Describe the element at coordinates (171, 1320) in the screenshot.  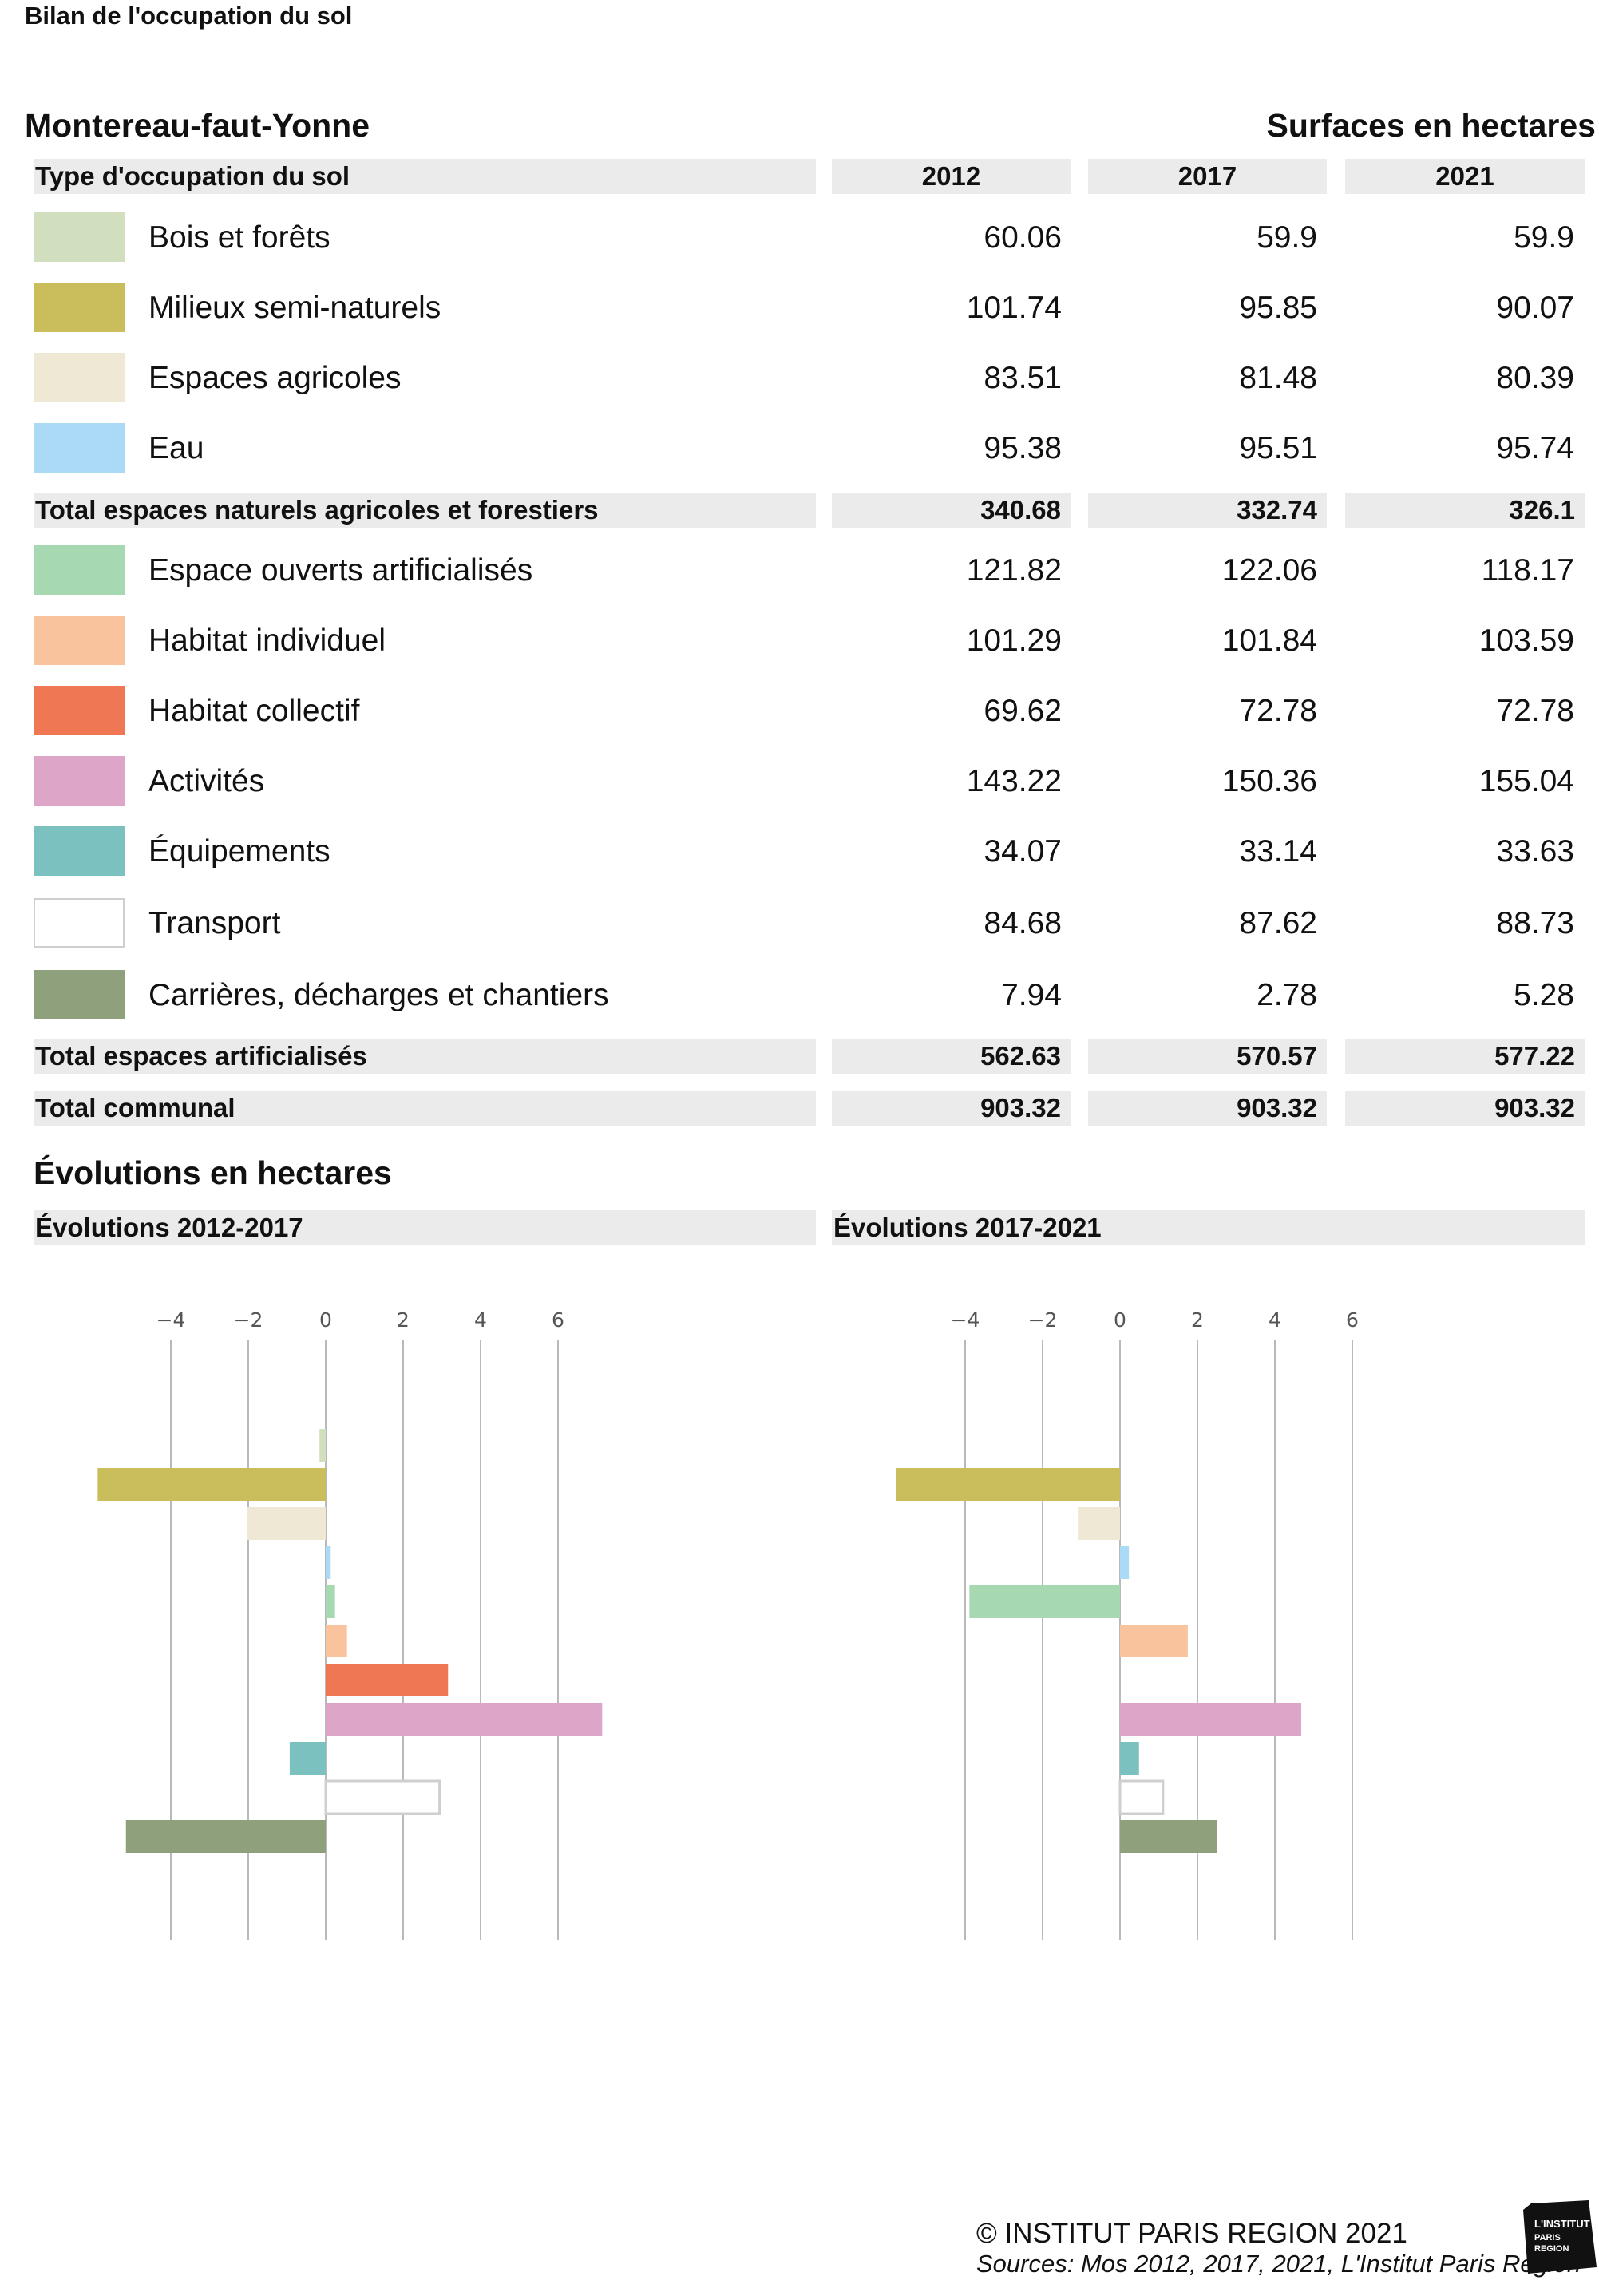
I see `x-tick-label: −4` at that location.